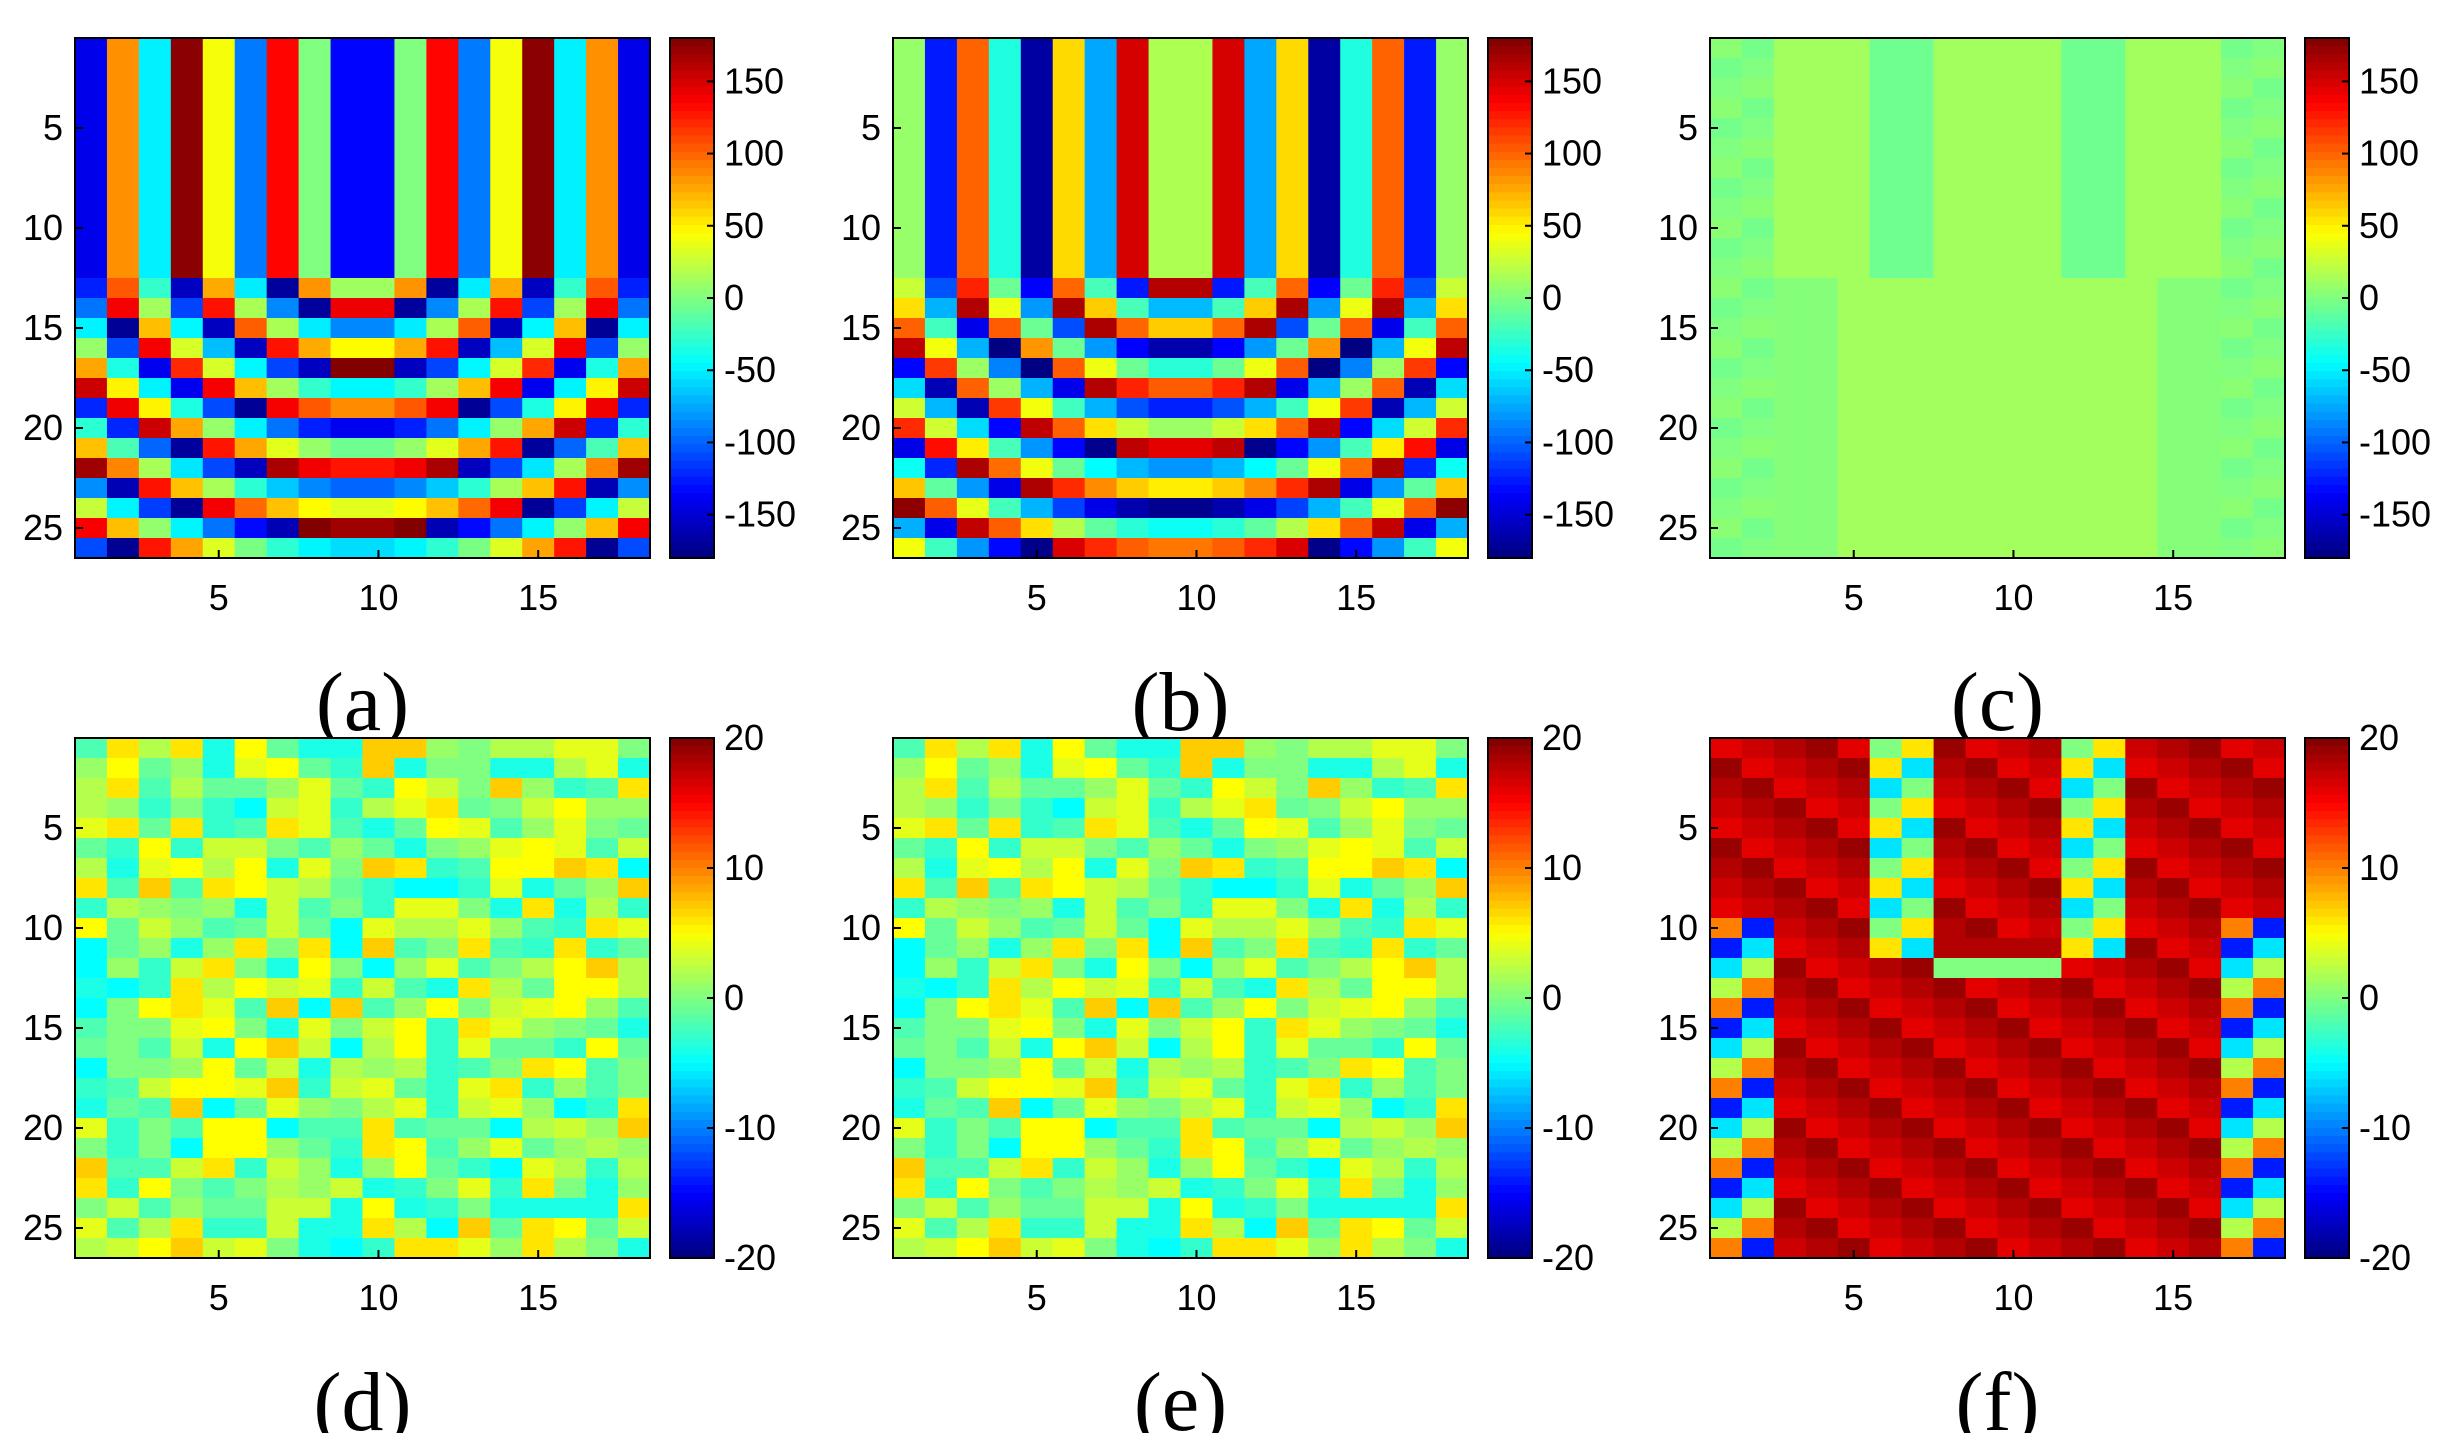 The height and width of the screenshot is (1433, 2441). Describe the element at coordinates (2369, 997) in the screenshot. I see `colorbar-tick-label: 0` at that location.